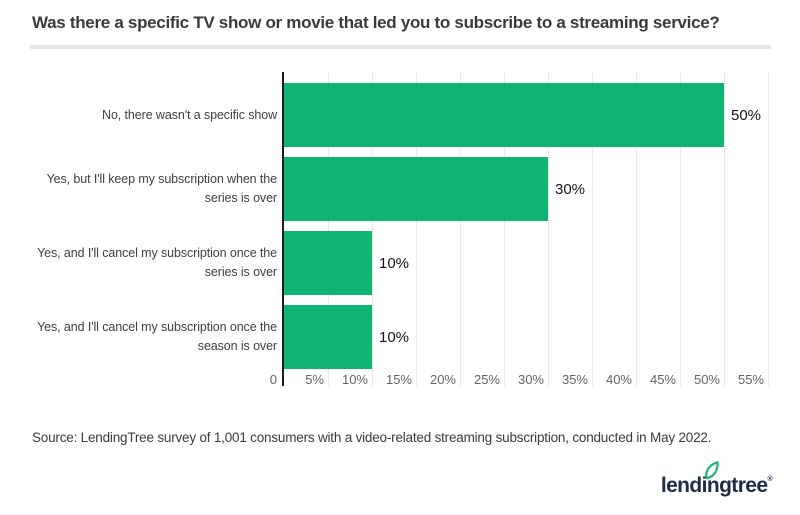  I want to click on x-tick-label: 30%, so click(530, 379).